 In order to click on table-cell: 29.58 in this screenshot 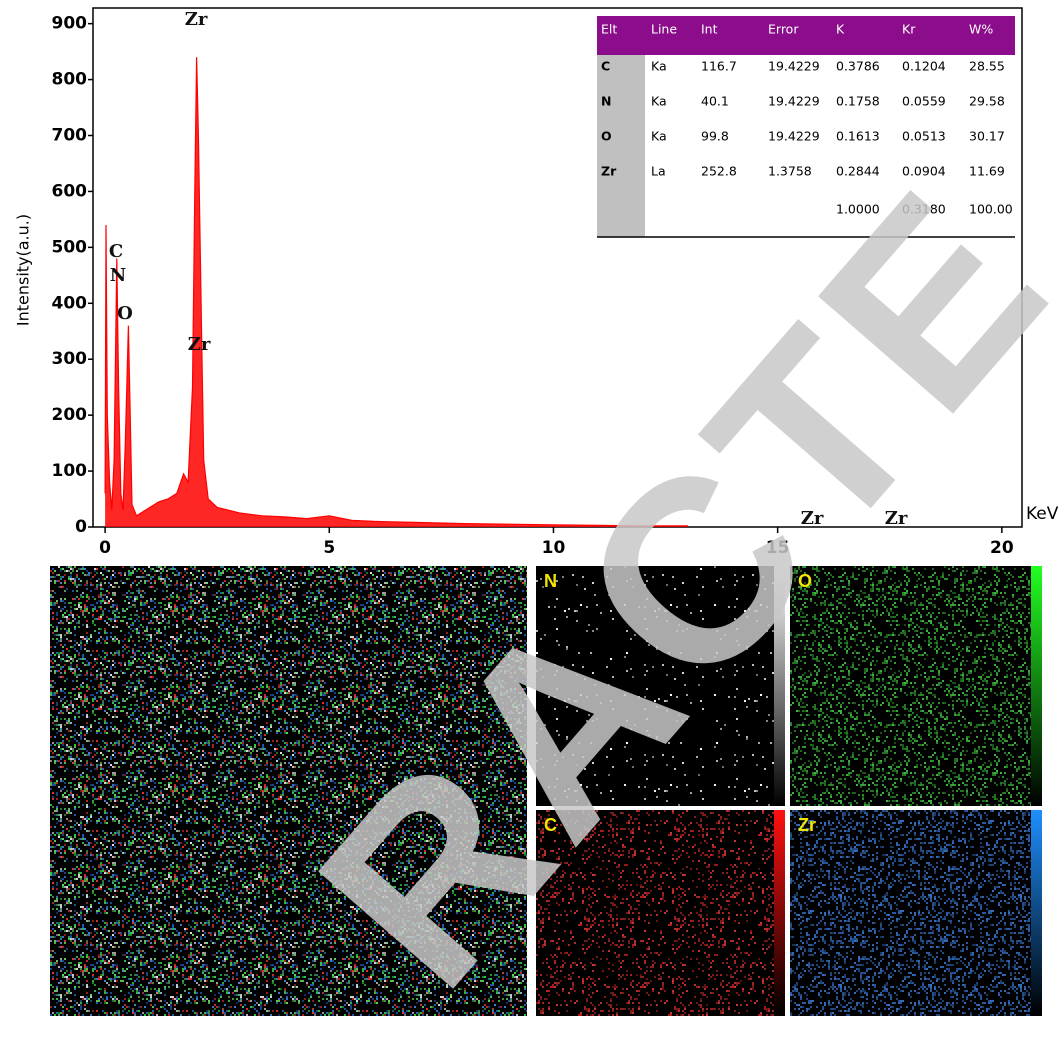, I will do `click(987, 101)`.